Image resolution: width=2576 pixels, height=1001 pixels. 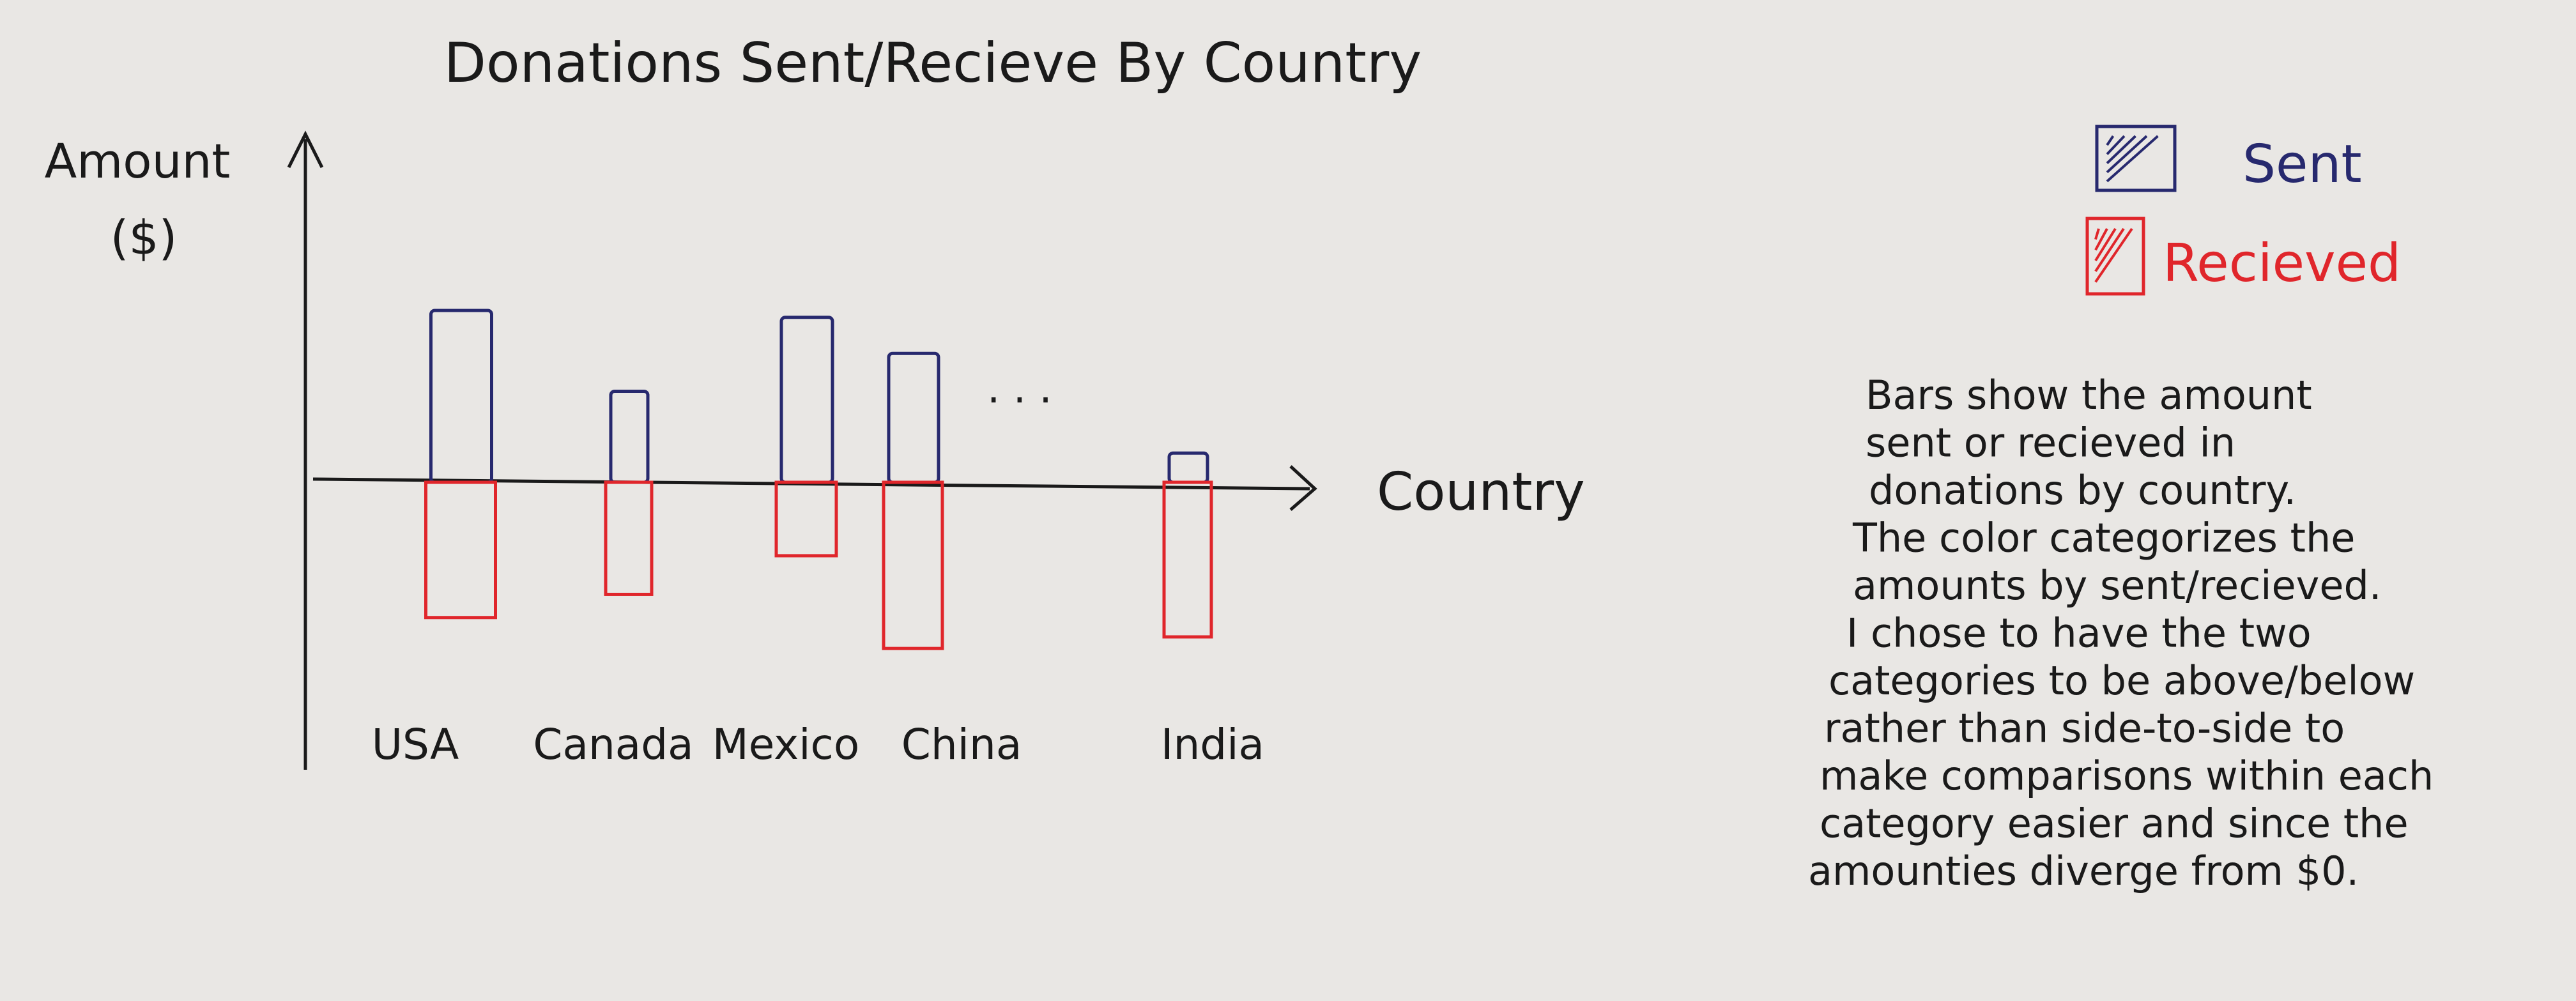 I want to click on note-line-6: I chose to have the two, so click(x=2079, y=633).